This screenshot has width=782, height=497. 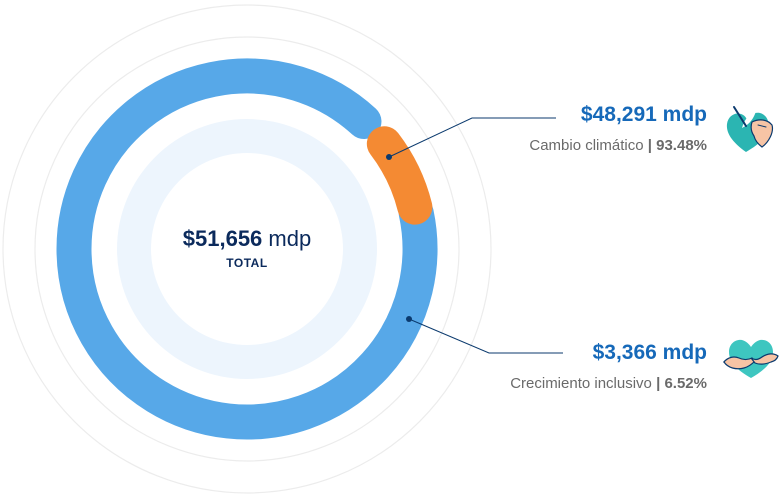 I want to click on legend-percent-crecimiento-inclusivo: 6.52%, so click(x=685, y=383).